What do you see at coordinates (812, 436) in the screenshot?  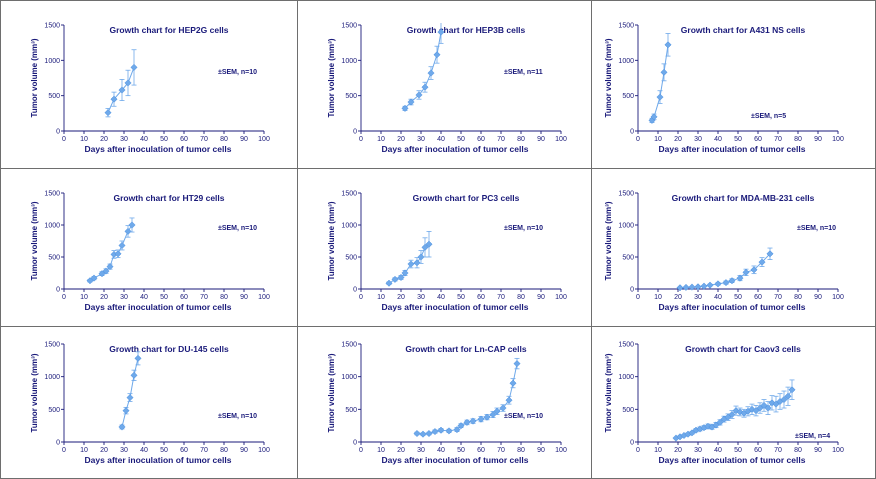 I see `sem-annotation: ±SEM, n=4` at bounding box center [812, 436].